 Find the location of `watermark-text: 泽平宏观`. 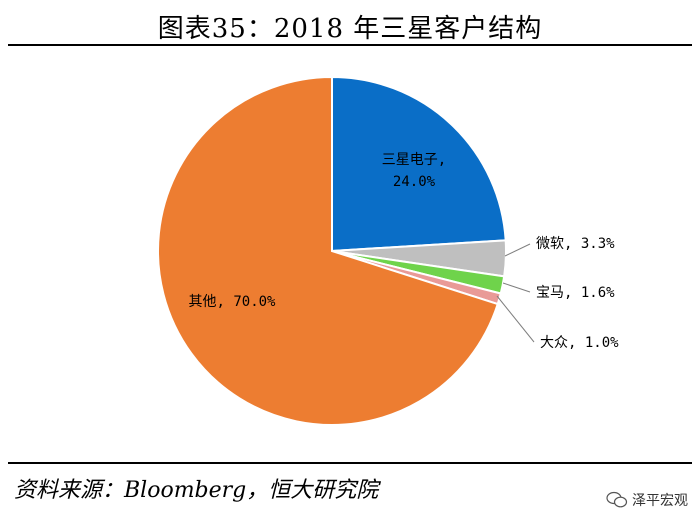

watermark-text: 泽平宏观 is located at coordinates (660, 501).